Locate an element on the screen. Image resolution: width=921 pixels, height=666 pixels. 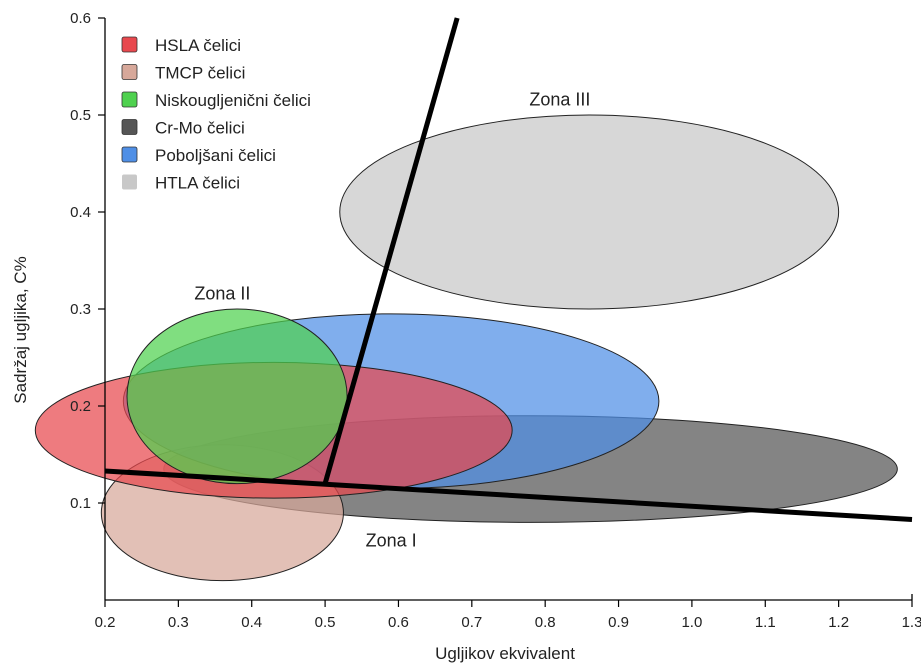
x-tick-label: 0.6 is located at coordinates (398, 622).